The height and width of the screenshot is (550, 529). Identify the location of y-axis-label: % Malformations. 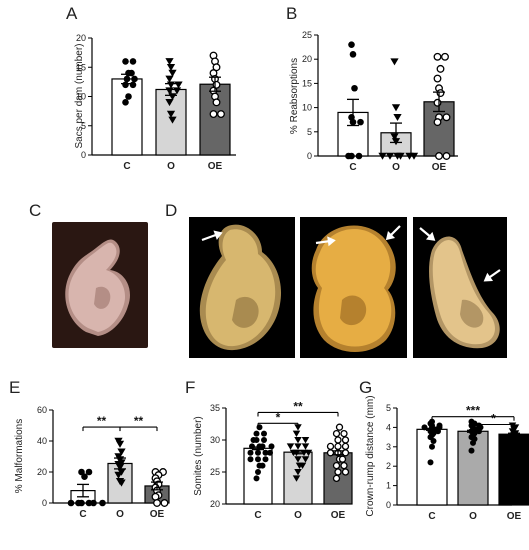
(19, 456).